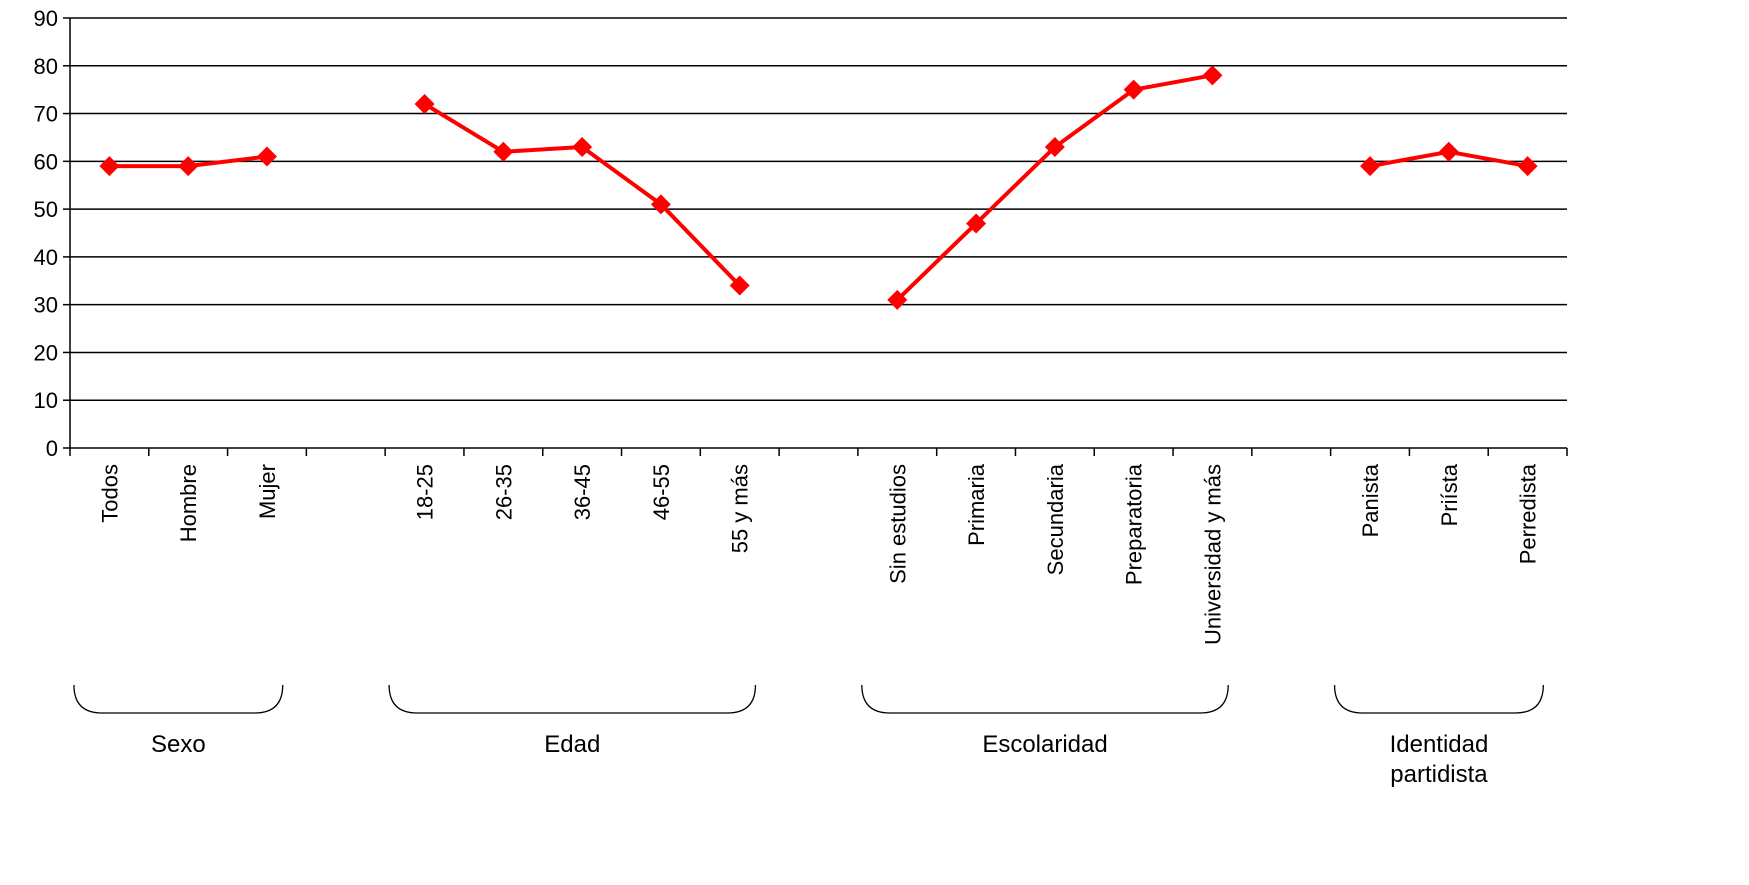 This screenshot has height=885, width=1749. I want to click on group-label-0-0: Sexo, so click(178, 744).